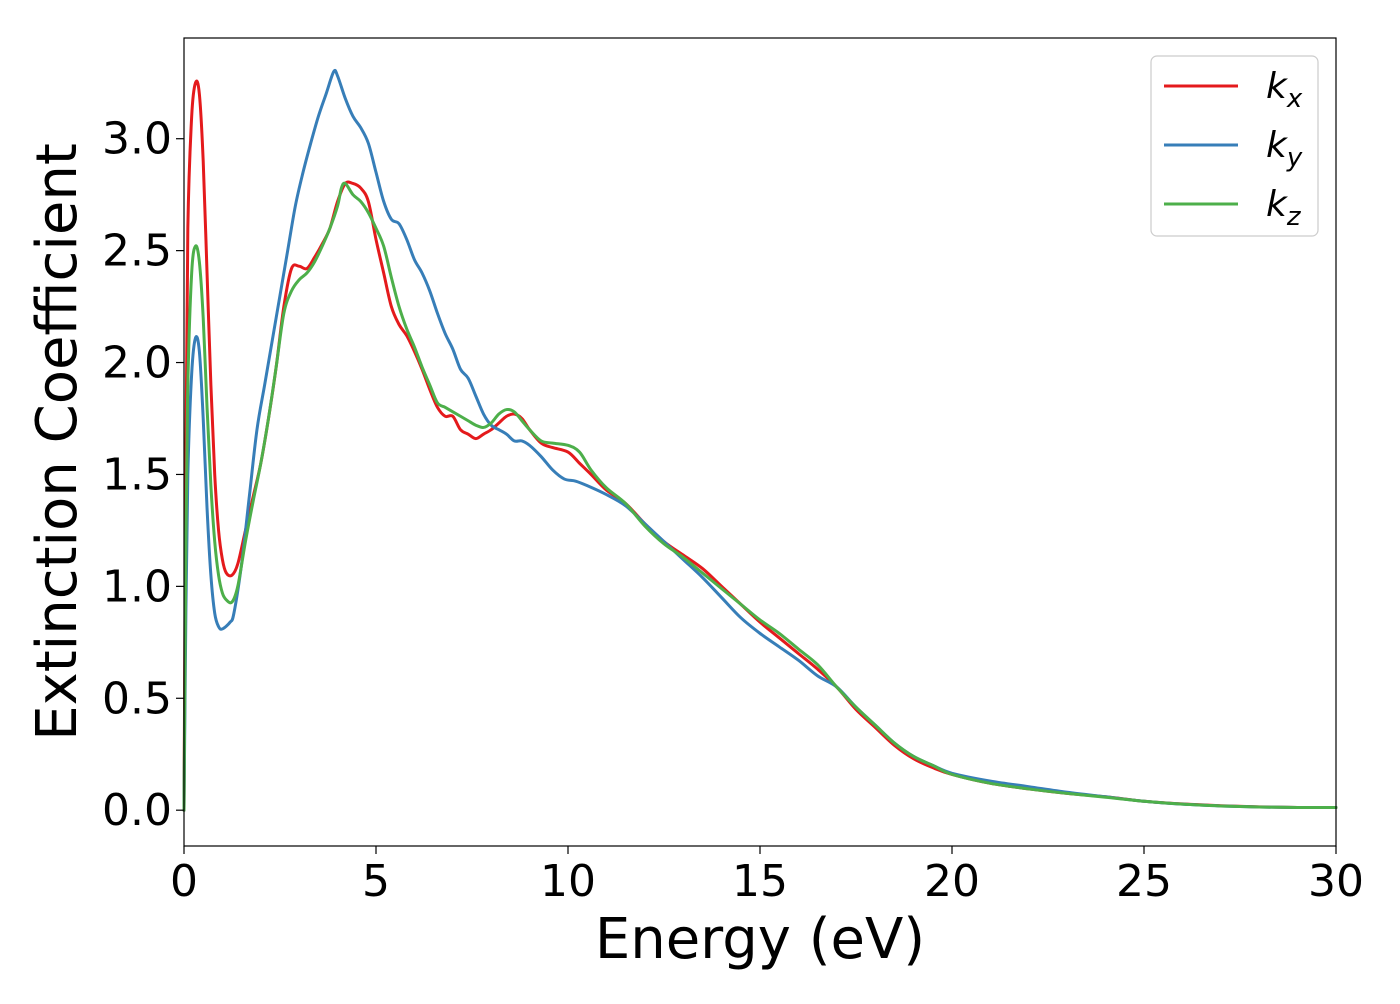 This screenshot has height=1004, width=1400. I want to click on y-tick-label: 0.0, so click(137, 810).